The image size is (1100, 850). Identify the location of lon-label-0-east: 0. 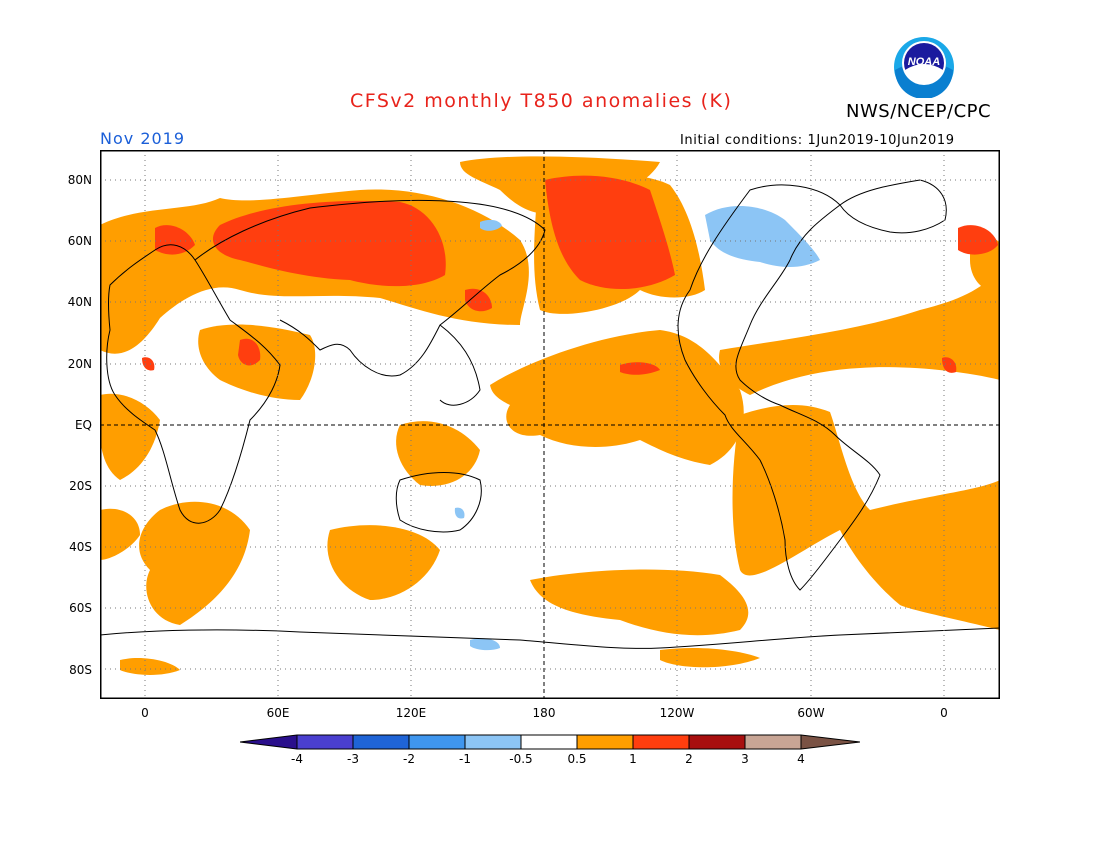
(944, 713).